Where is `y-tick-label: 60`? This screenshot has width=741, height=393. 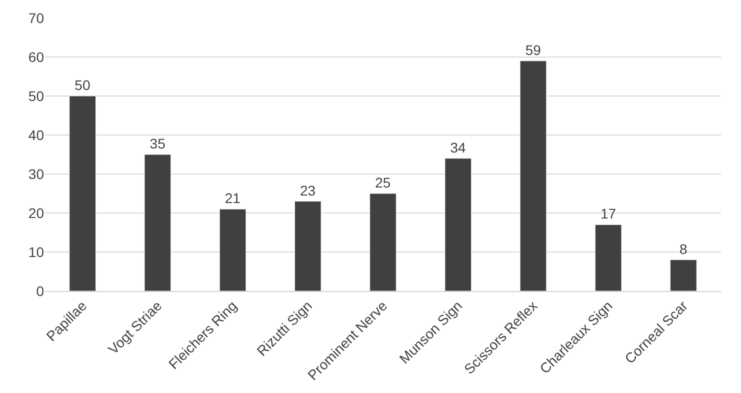
y-tick-label: 60 is located at coordinates (36, 56).